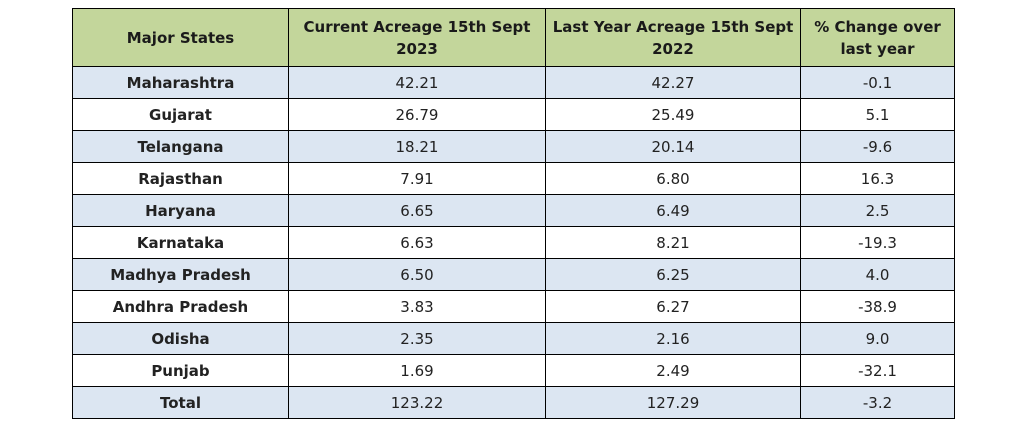 The height and width of the screenshot is (429, 1024). What do you see at coordinates (417, 306) in the screenshot?
I see `value-cell: 3.83` at bounding box center [417, 306].